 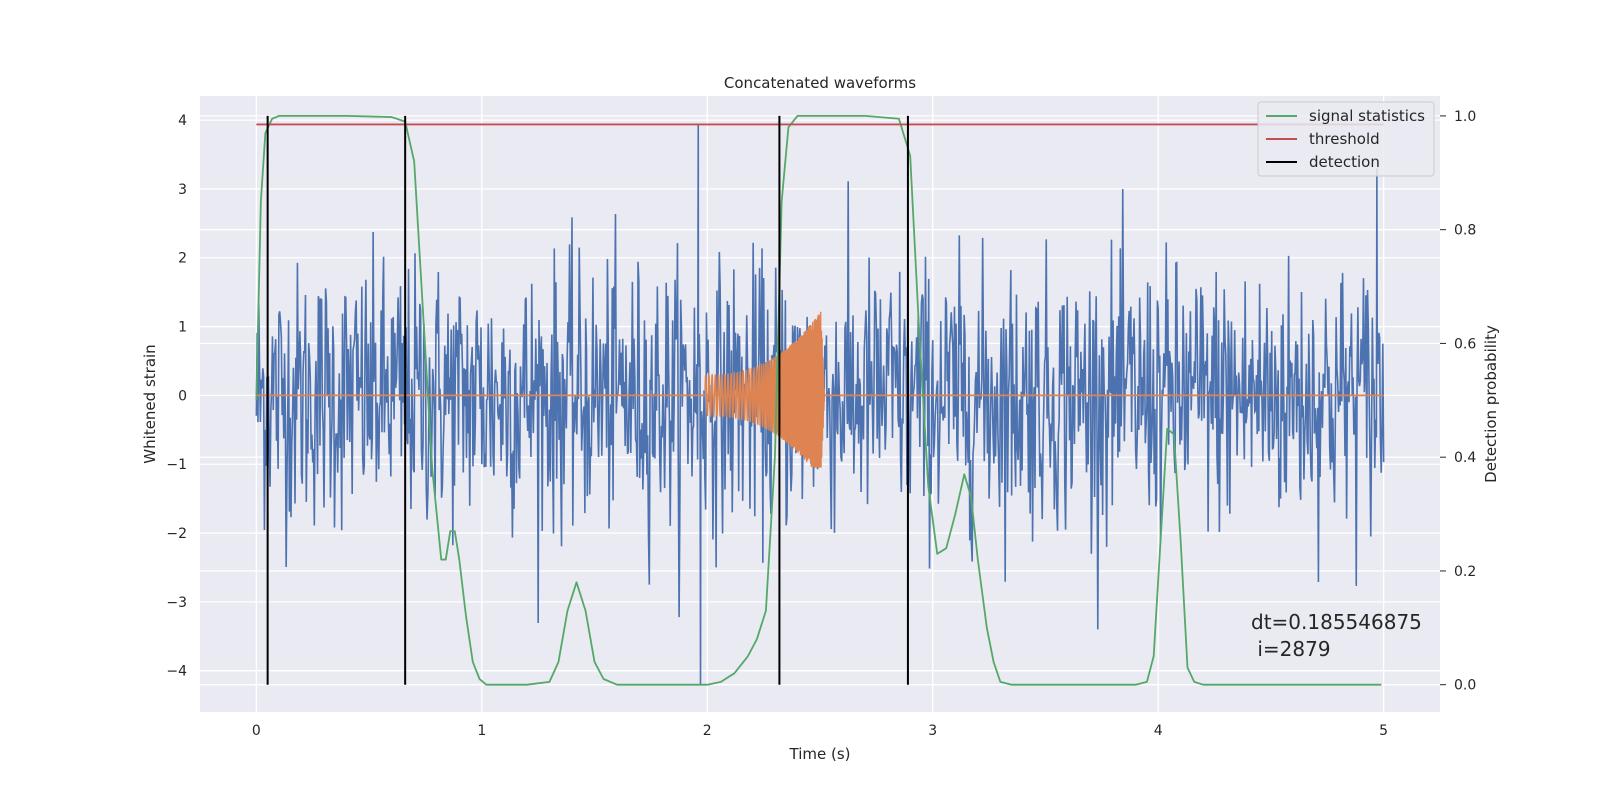 I want to click on series-injected-signal-line, so click(x=765, y=389).